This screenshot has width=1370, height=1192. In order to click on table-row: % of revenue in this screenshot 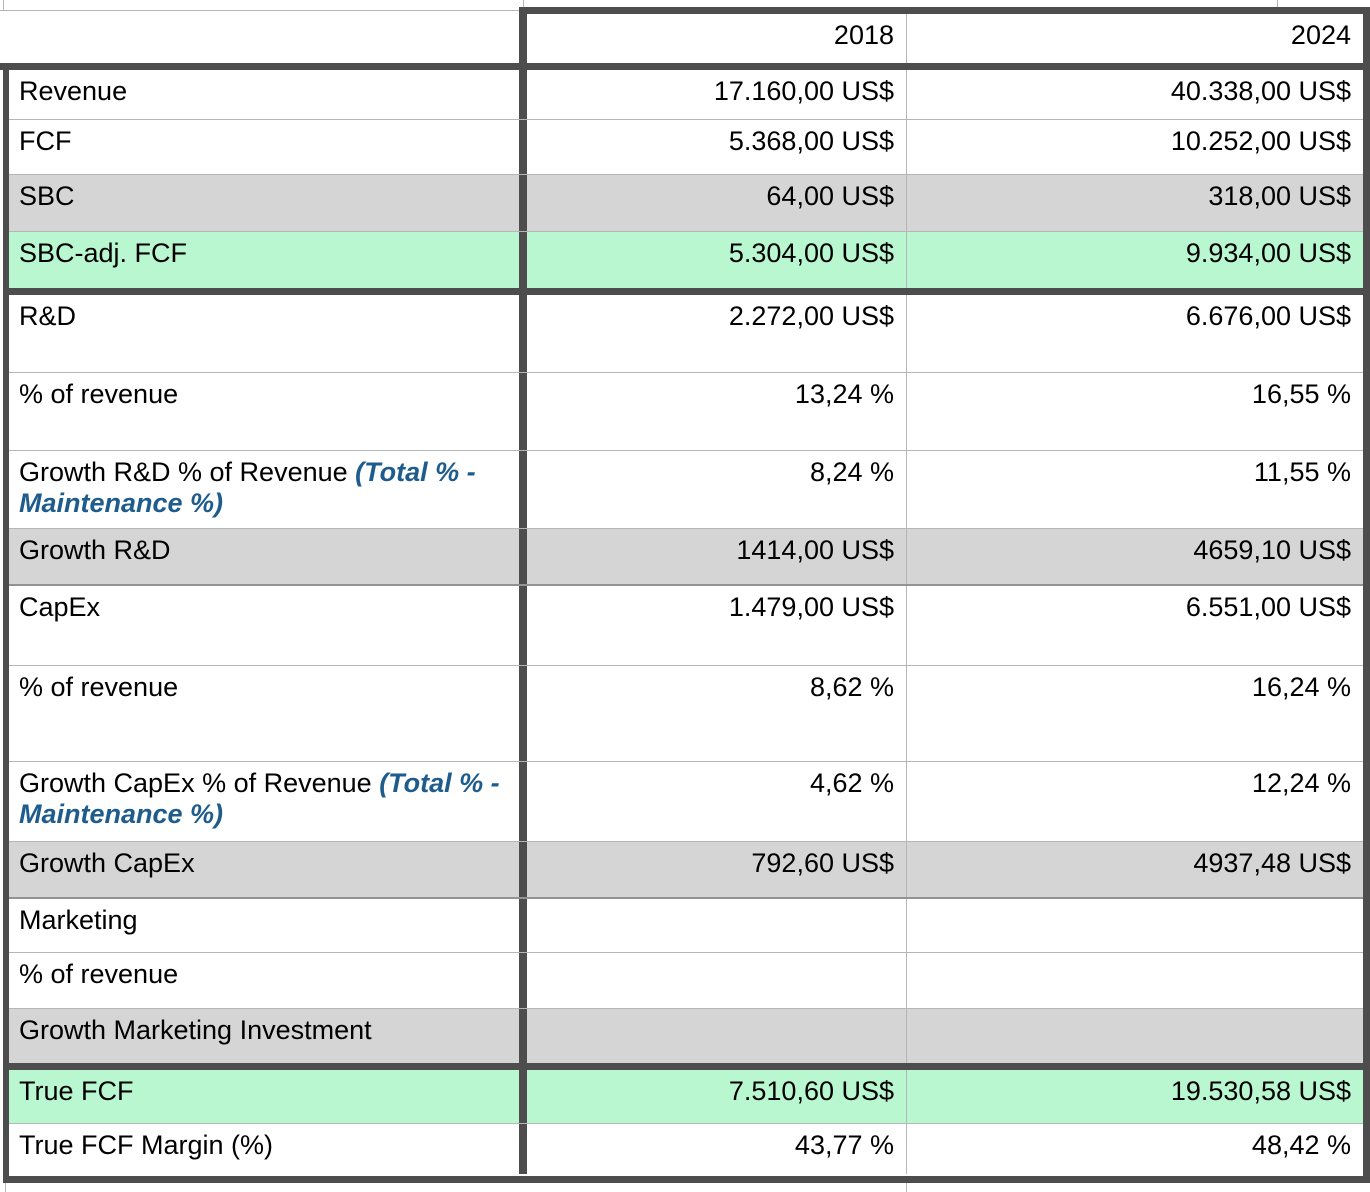, I will do `click(686, 981)`.